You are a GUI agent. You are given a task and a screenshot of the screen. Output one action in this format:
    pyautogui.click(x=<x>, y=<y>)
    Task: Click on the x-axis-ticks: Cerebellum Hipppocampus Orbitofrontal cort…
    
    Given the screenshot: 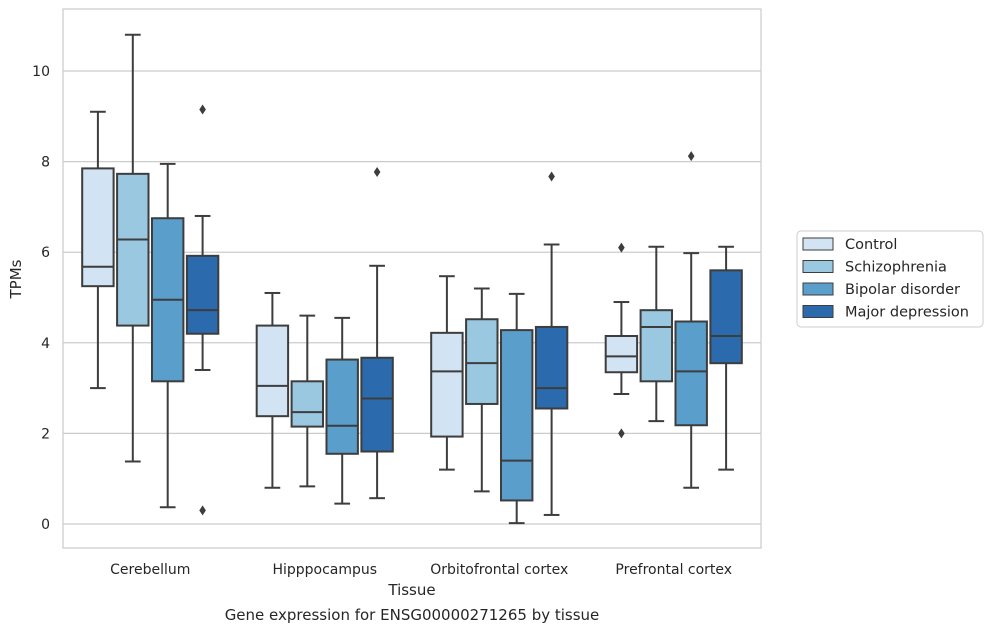 What is the action you would take?
    pyautogui.click(x=421, y=570)
    